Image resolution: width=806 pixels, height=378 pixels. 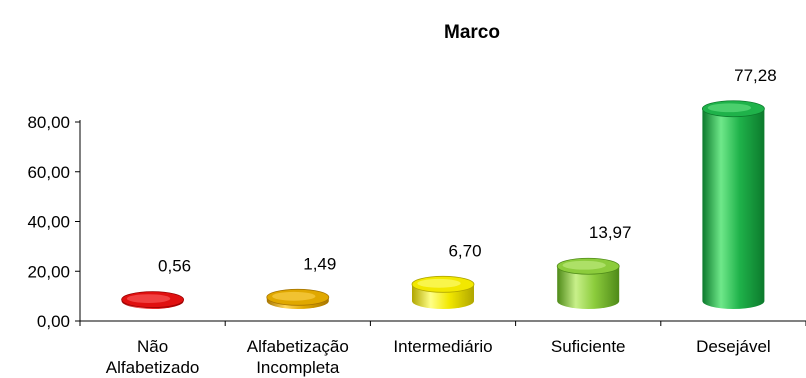 What do you see at coordinates (472, 32) in the screenshot?
I see `chart-title: Marco` at bounding box center [472, 32].